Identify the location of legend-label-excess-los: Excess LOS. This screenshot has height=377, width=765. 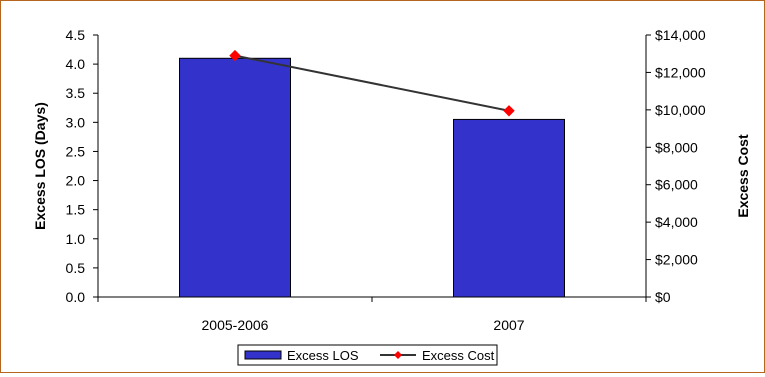
(323, 355).